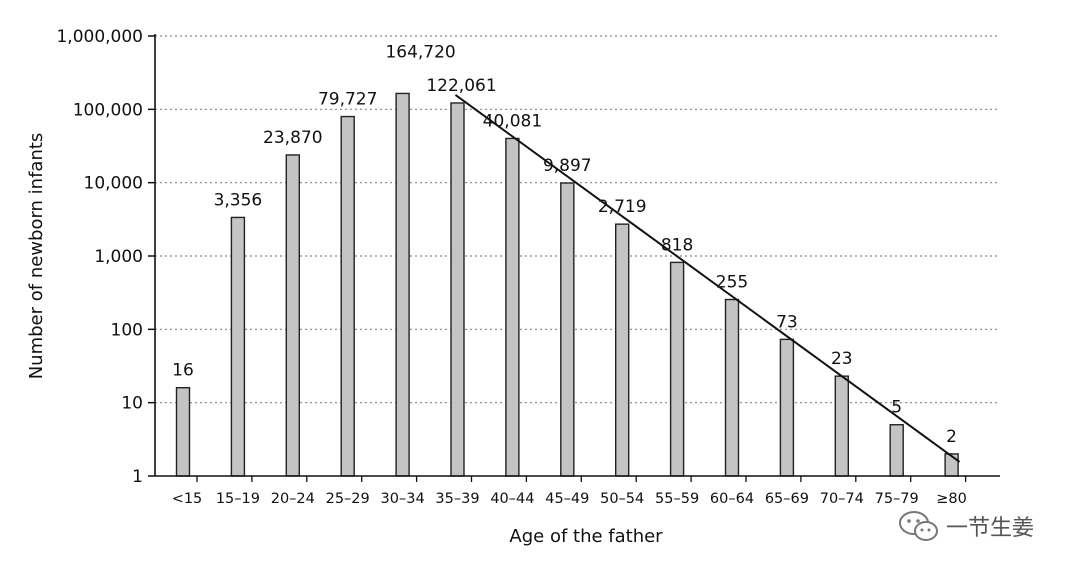 The image size is (1080, 573). I want to click on data-label: 2,719, so click(622, 207).